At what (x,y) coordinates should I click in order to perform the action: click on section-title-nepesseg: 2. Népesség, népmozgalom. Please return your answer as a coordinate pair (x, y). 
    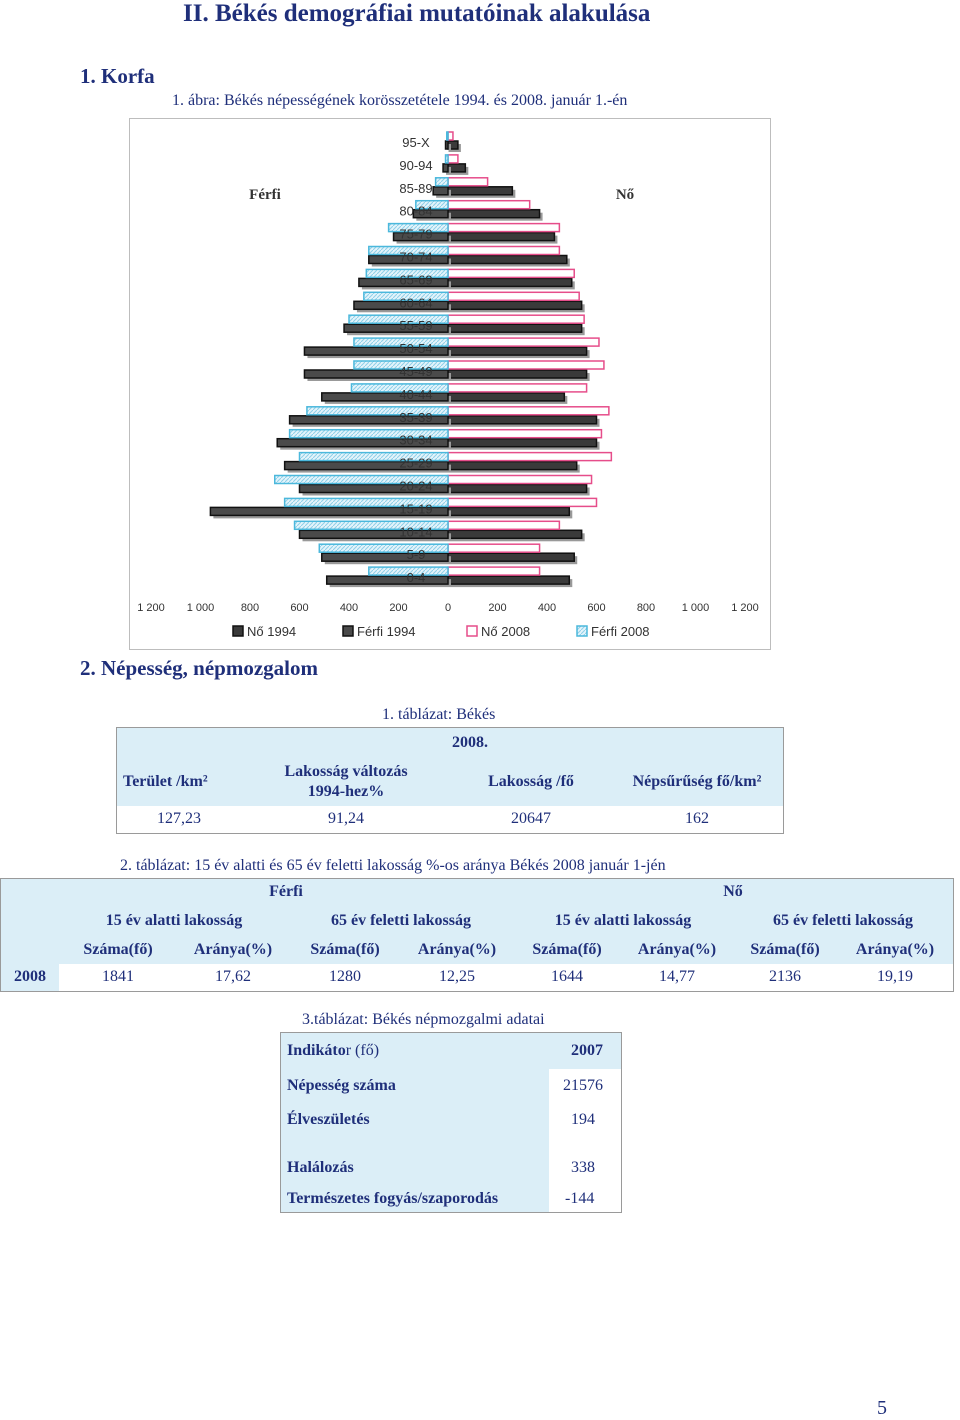
    Looking at the image, I should click on (199, 668).